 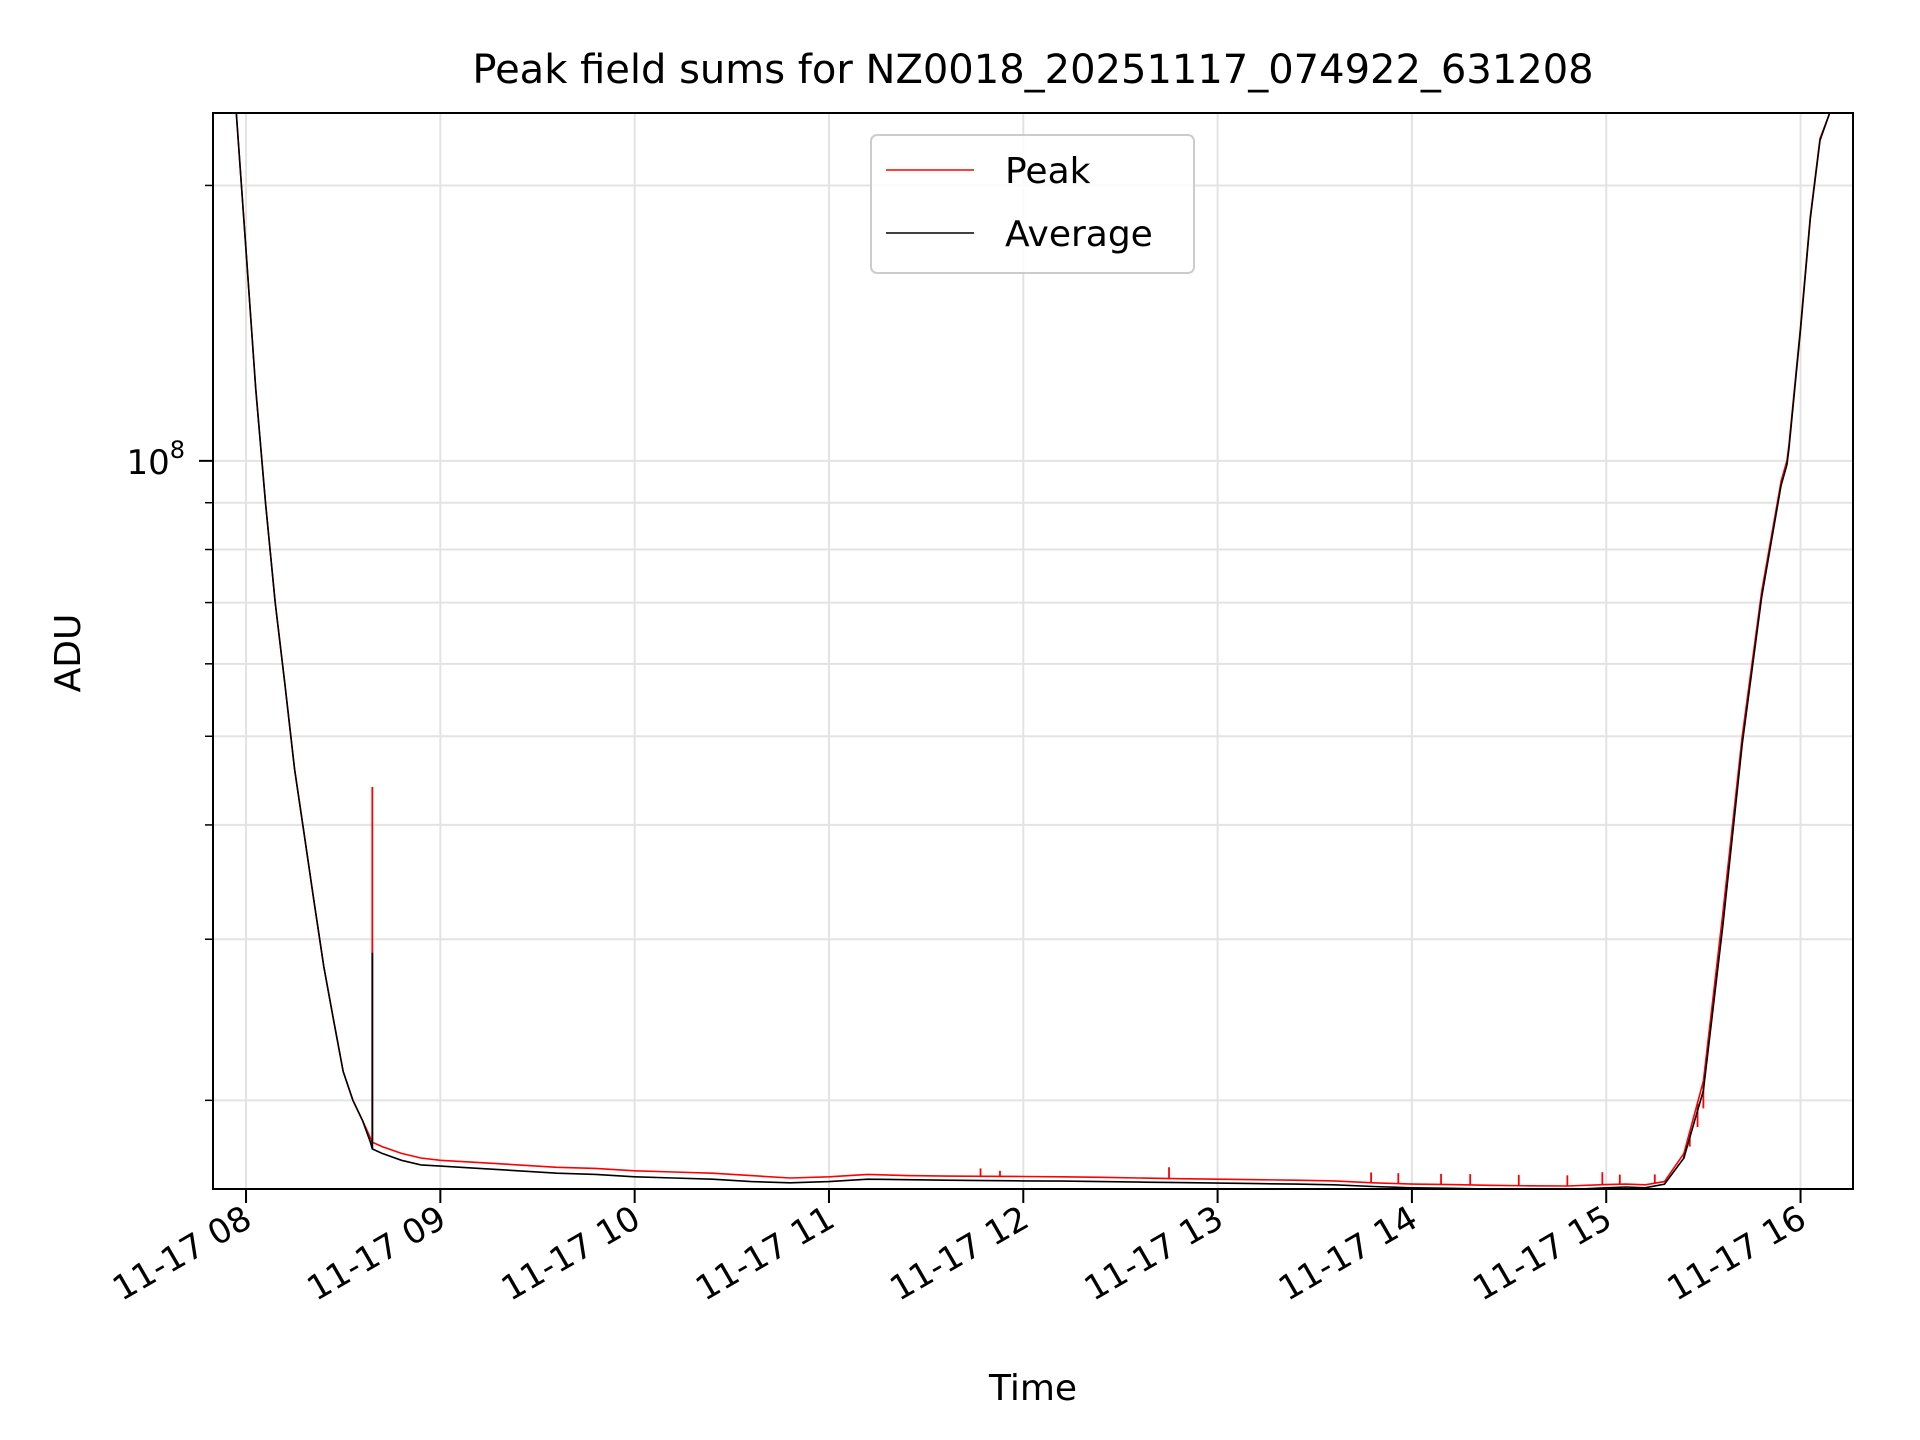 What do you see at coordinates (155, 459) in the screenshot?
I see `y-tick-label: 108` at bounding box center [155, 459].